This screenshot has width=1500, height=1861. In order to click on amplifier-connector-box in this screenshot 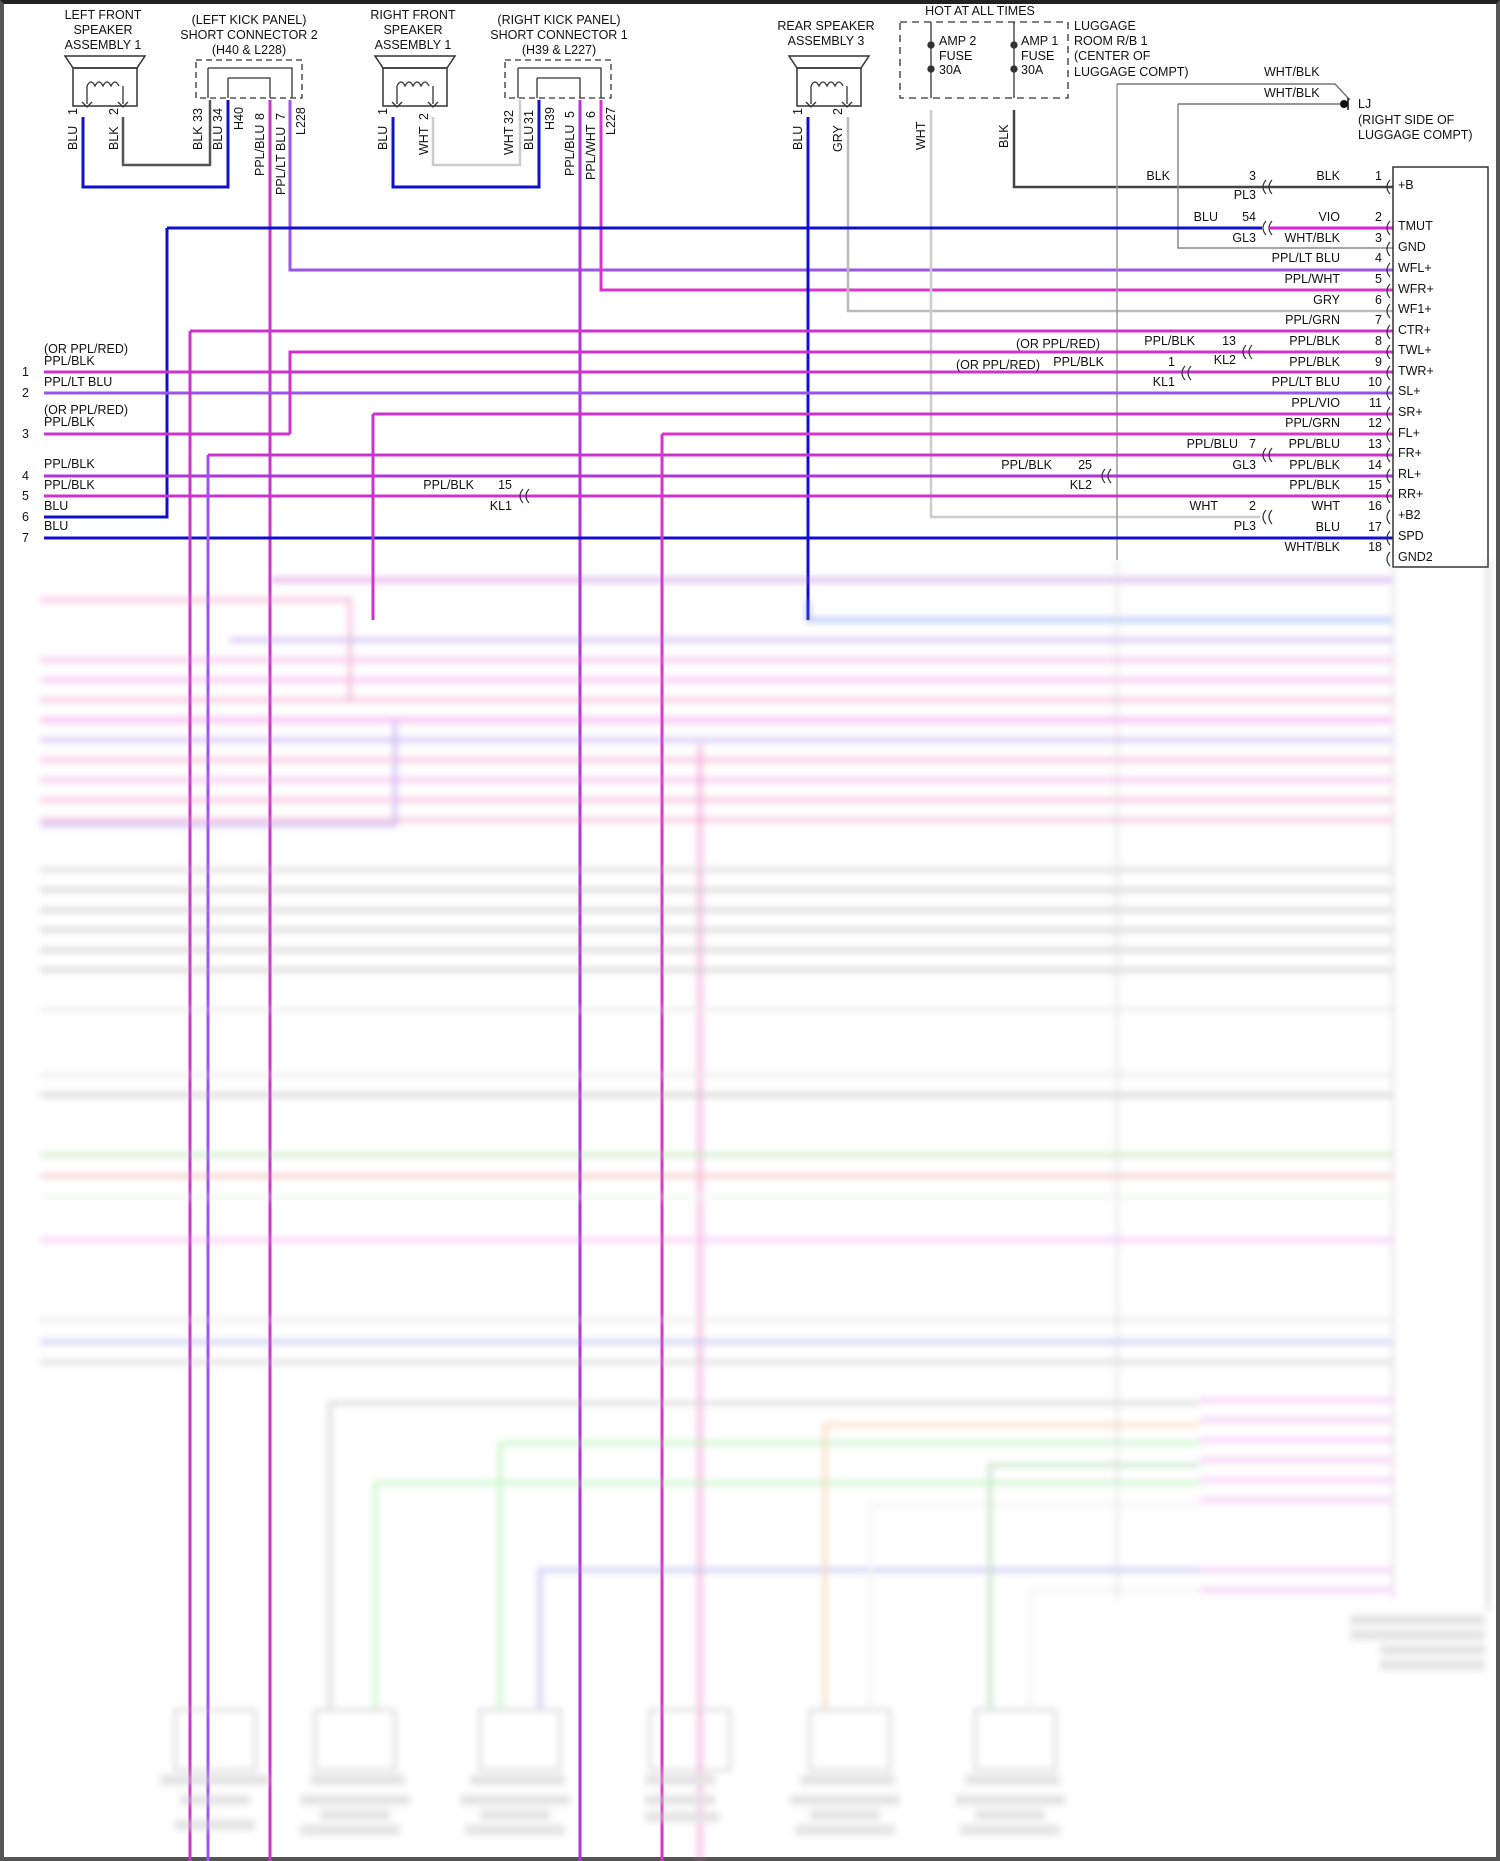, I will do `click(1440, 367)`.